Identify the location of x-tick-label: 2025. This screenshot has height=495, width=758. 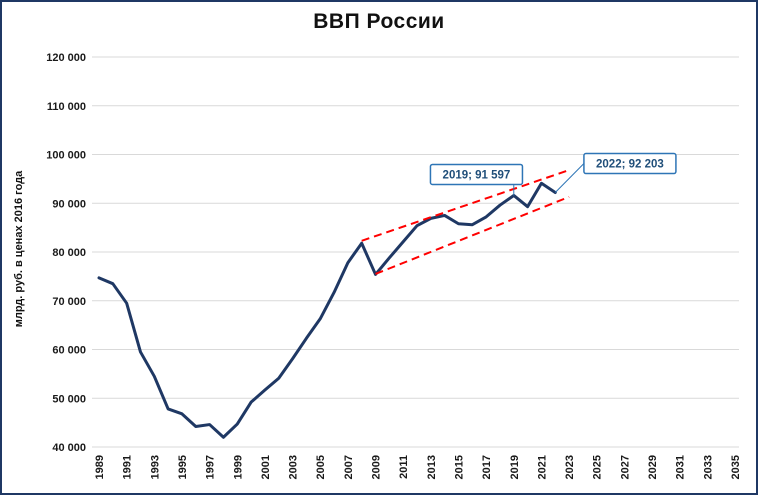
(598, 467).